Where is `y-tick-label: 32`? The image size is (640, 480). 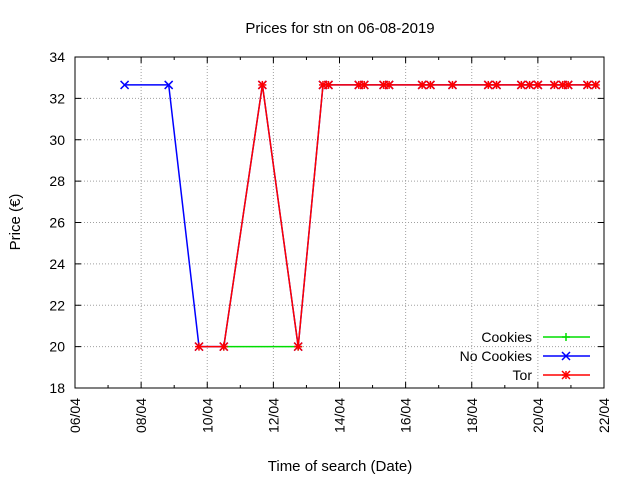 y-tick-label: 32 is located at coordinates (57, 98).